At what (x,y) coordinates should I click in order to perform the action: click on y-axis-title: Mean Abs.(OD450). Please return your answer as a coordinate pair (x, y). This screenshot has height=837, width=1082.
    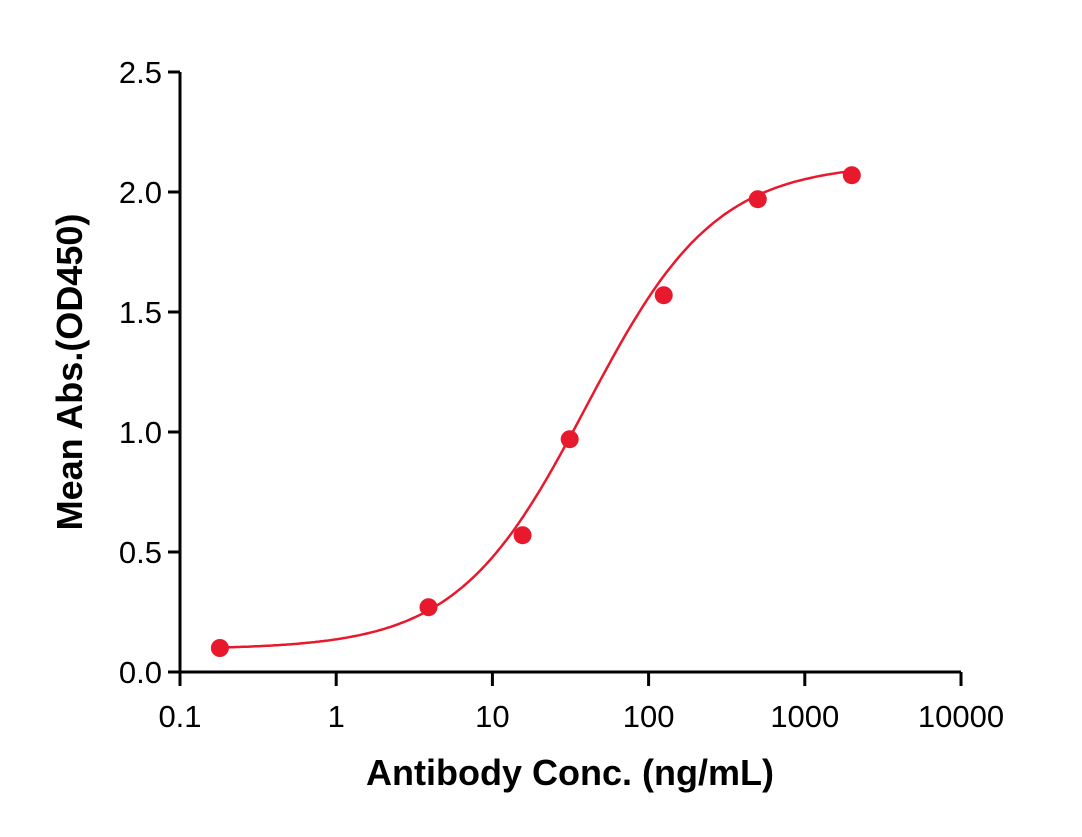
    Looking at the image, I should click on (69, 372).